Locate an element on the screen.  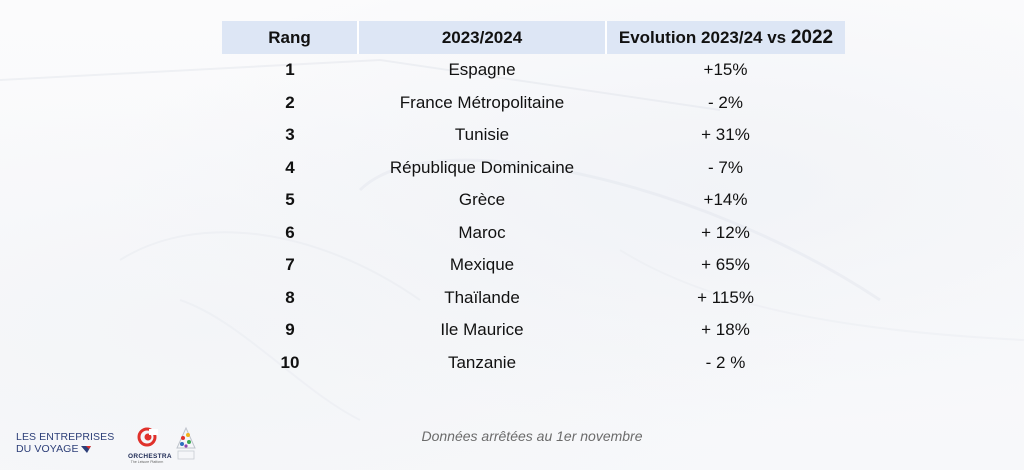
table-row: 7 Mexique + 65% is located at coordinates (533, 265).